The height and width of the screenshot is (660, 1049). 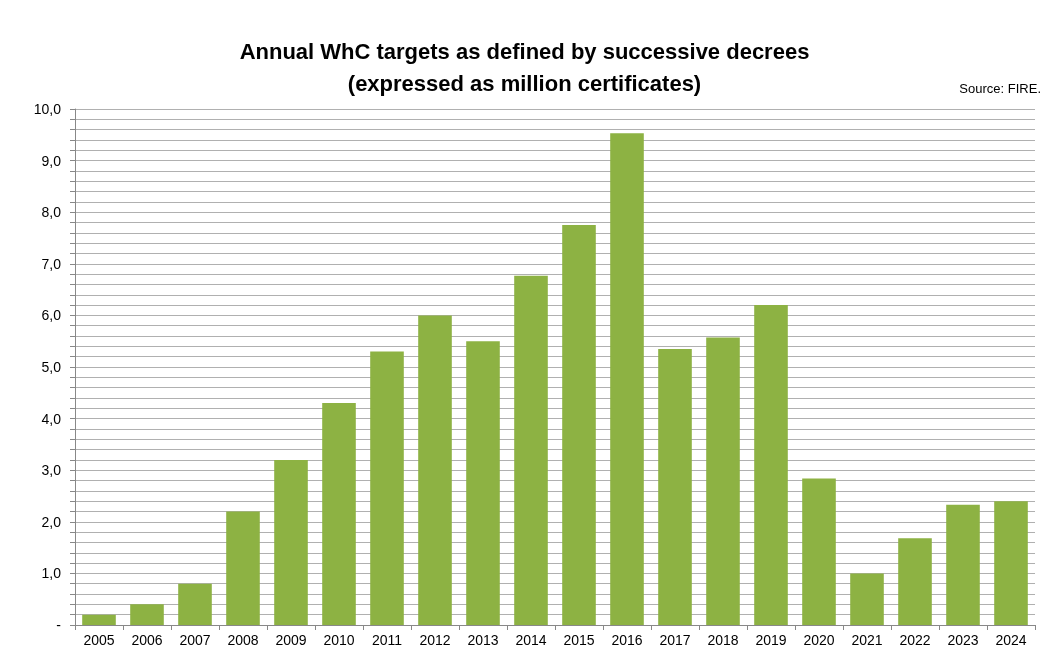 I want to click on x-tick-label: 2010, so click(x=339, y=640).